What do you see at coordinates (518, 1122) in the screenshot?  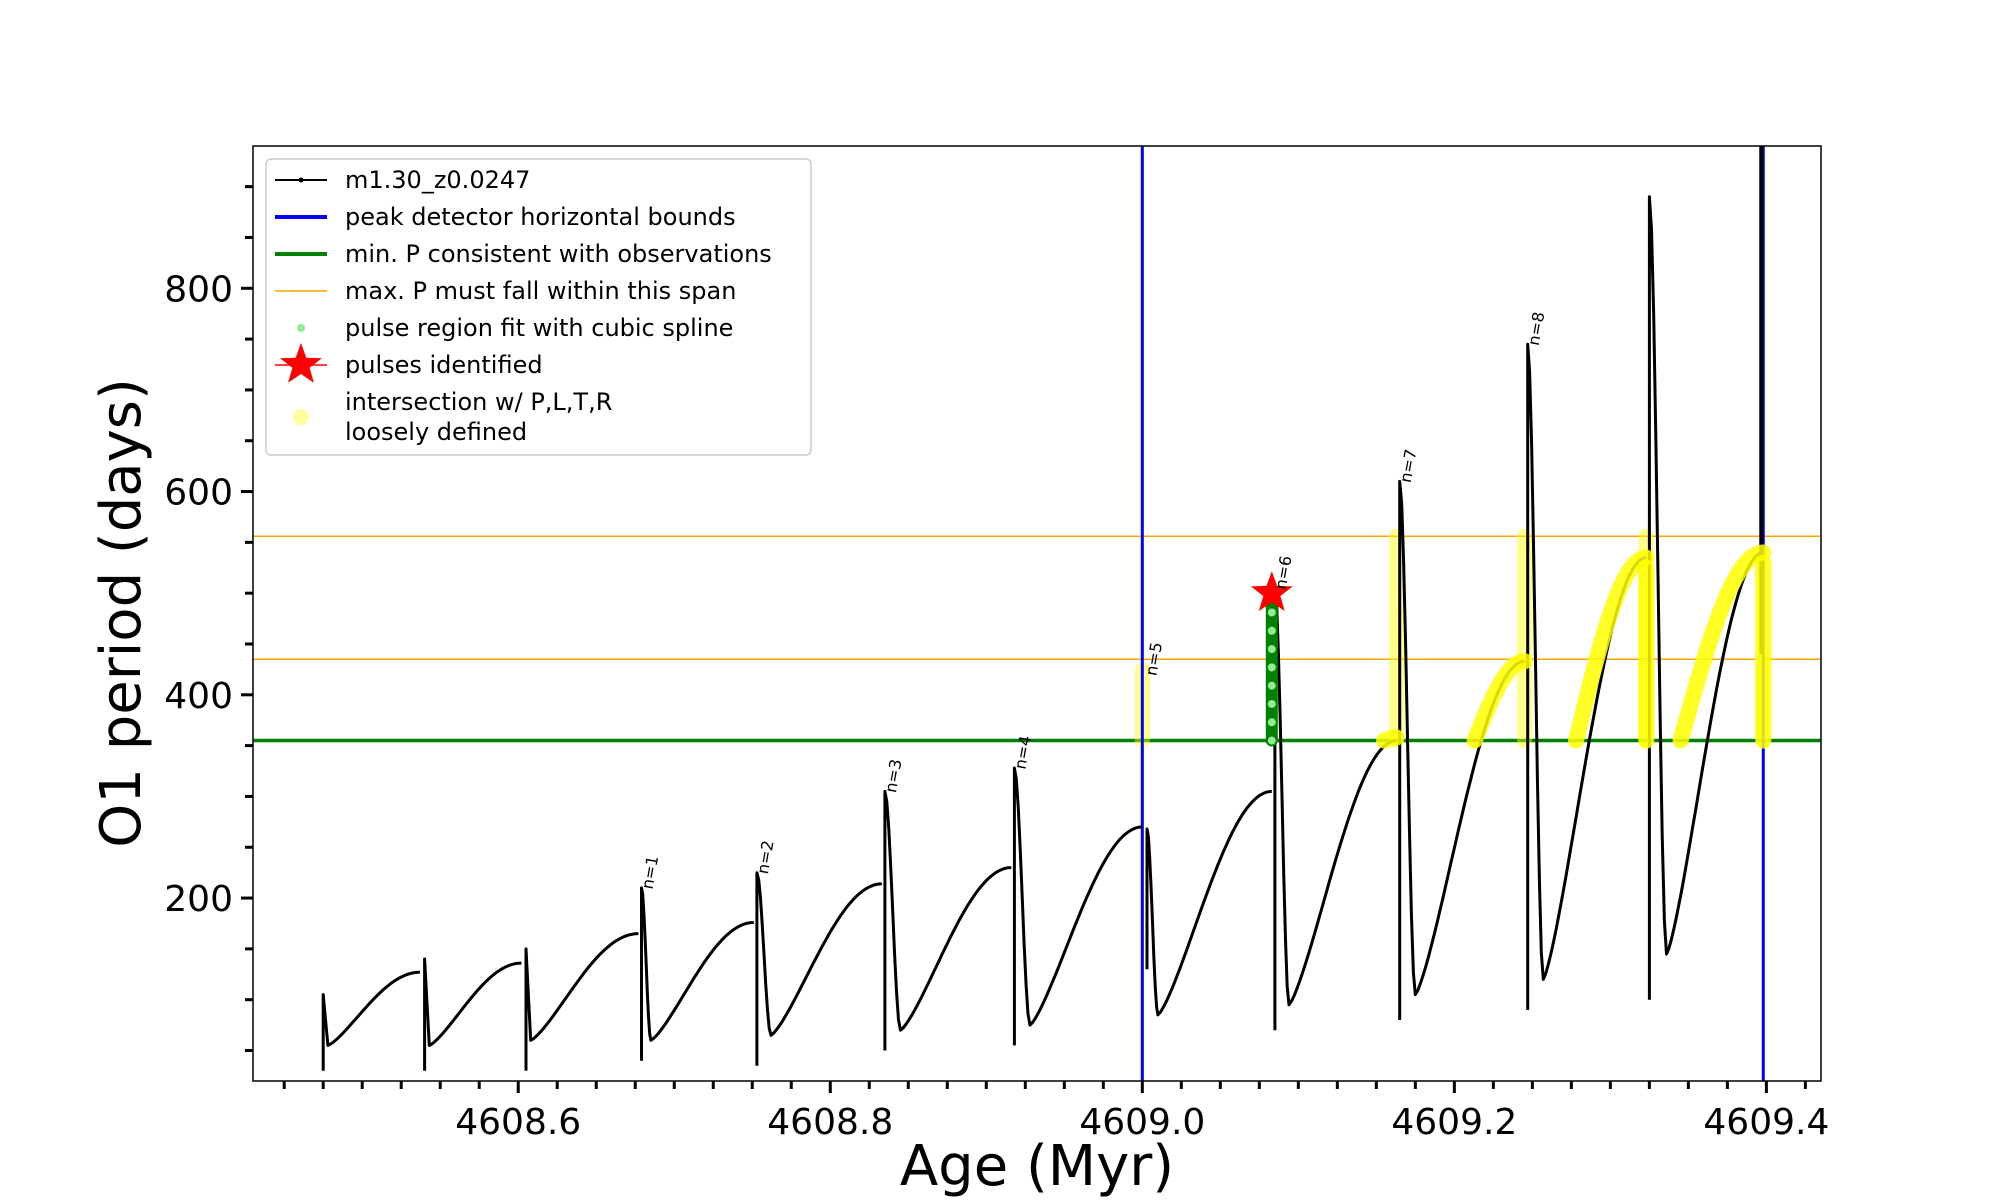 I see `x-tick-label: 4608.6` at bounding box center [518, 1122].